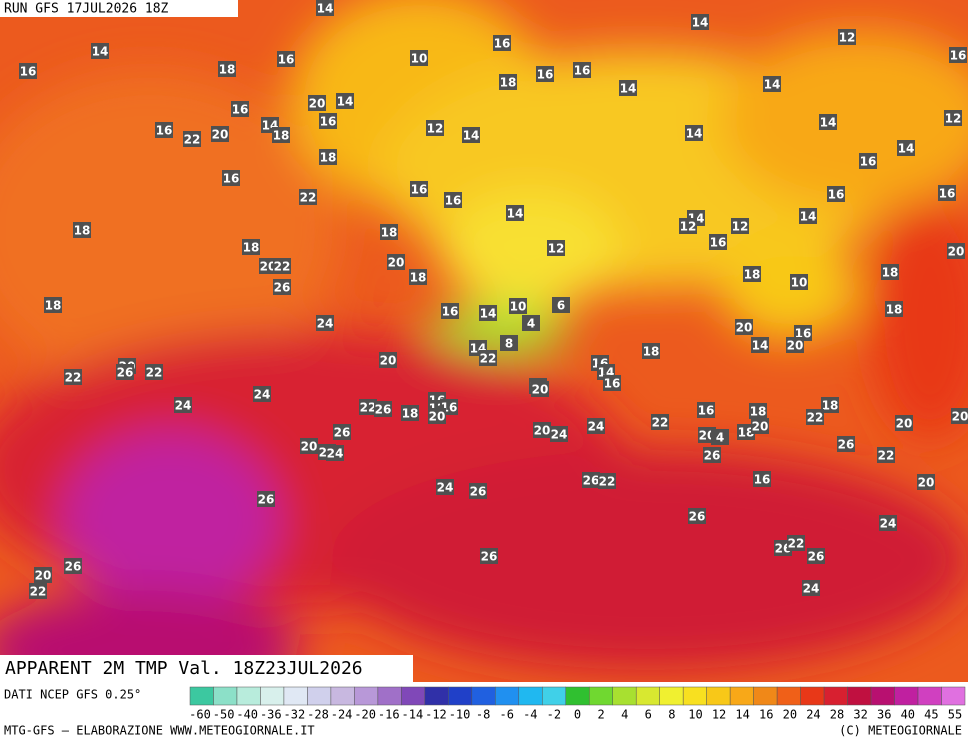  What do you see at coordinates (224, 715) in the screenshot?
I see `legend-tick-label: -50` at bounding box center [224, 715].